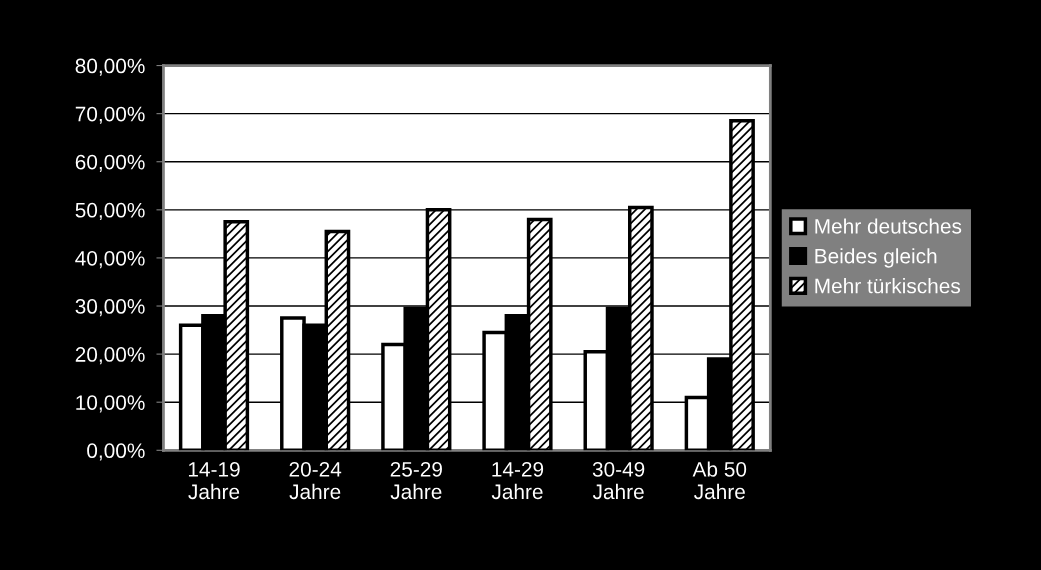 Image resolution: width=1041 pixels, height=570 pixels. Describe the element at coordinates (110, 356) in the screenshot. I see `y-tick-label: 20,00%` at that location.